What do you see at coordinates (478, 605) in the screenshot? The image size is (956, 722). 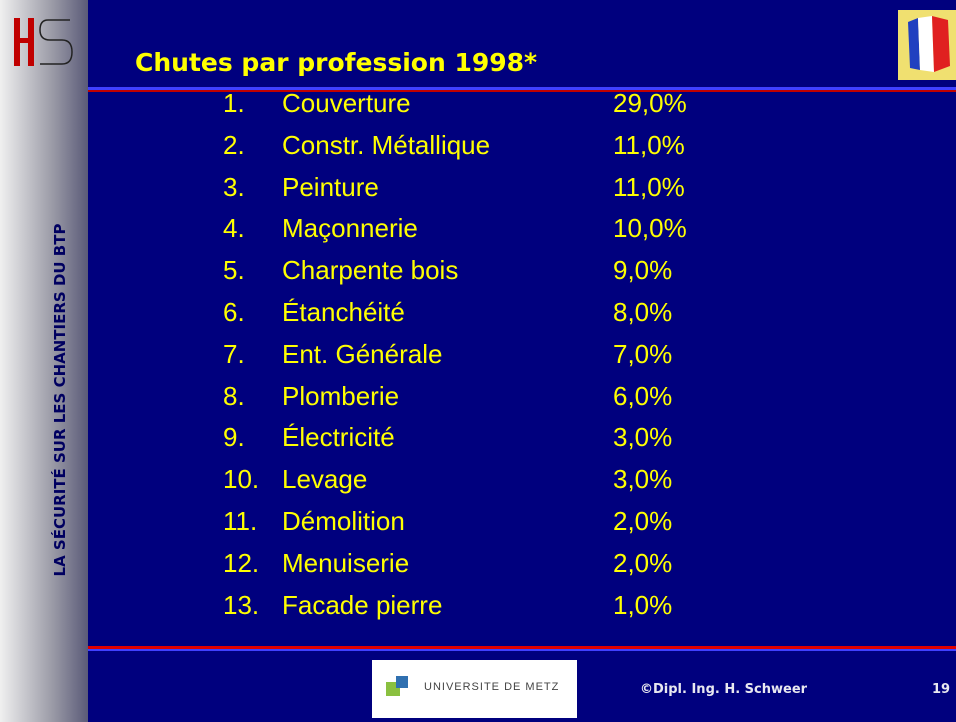 I see `list-row: 13. Facade pierre 1,0%` at bounding box center [478, 605].